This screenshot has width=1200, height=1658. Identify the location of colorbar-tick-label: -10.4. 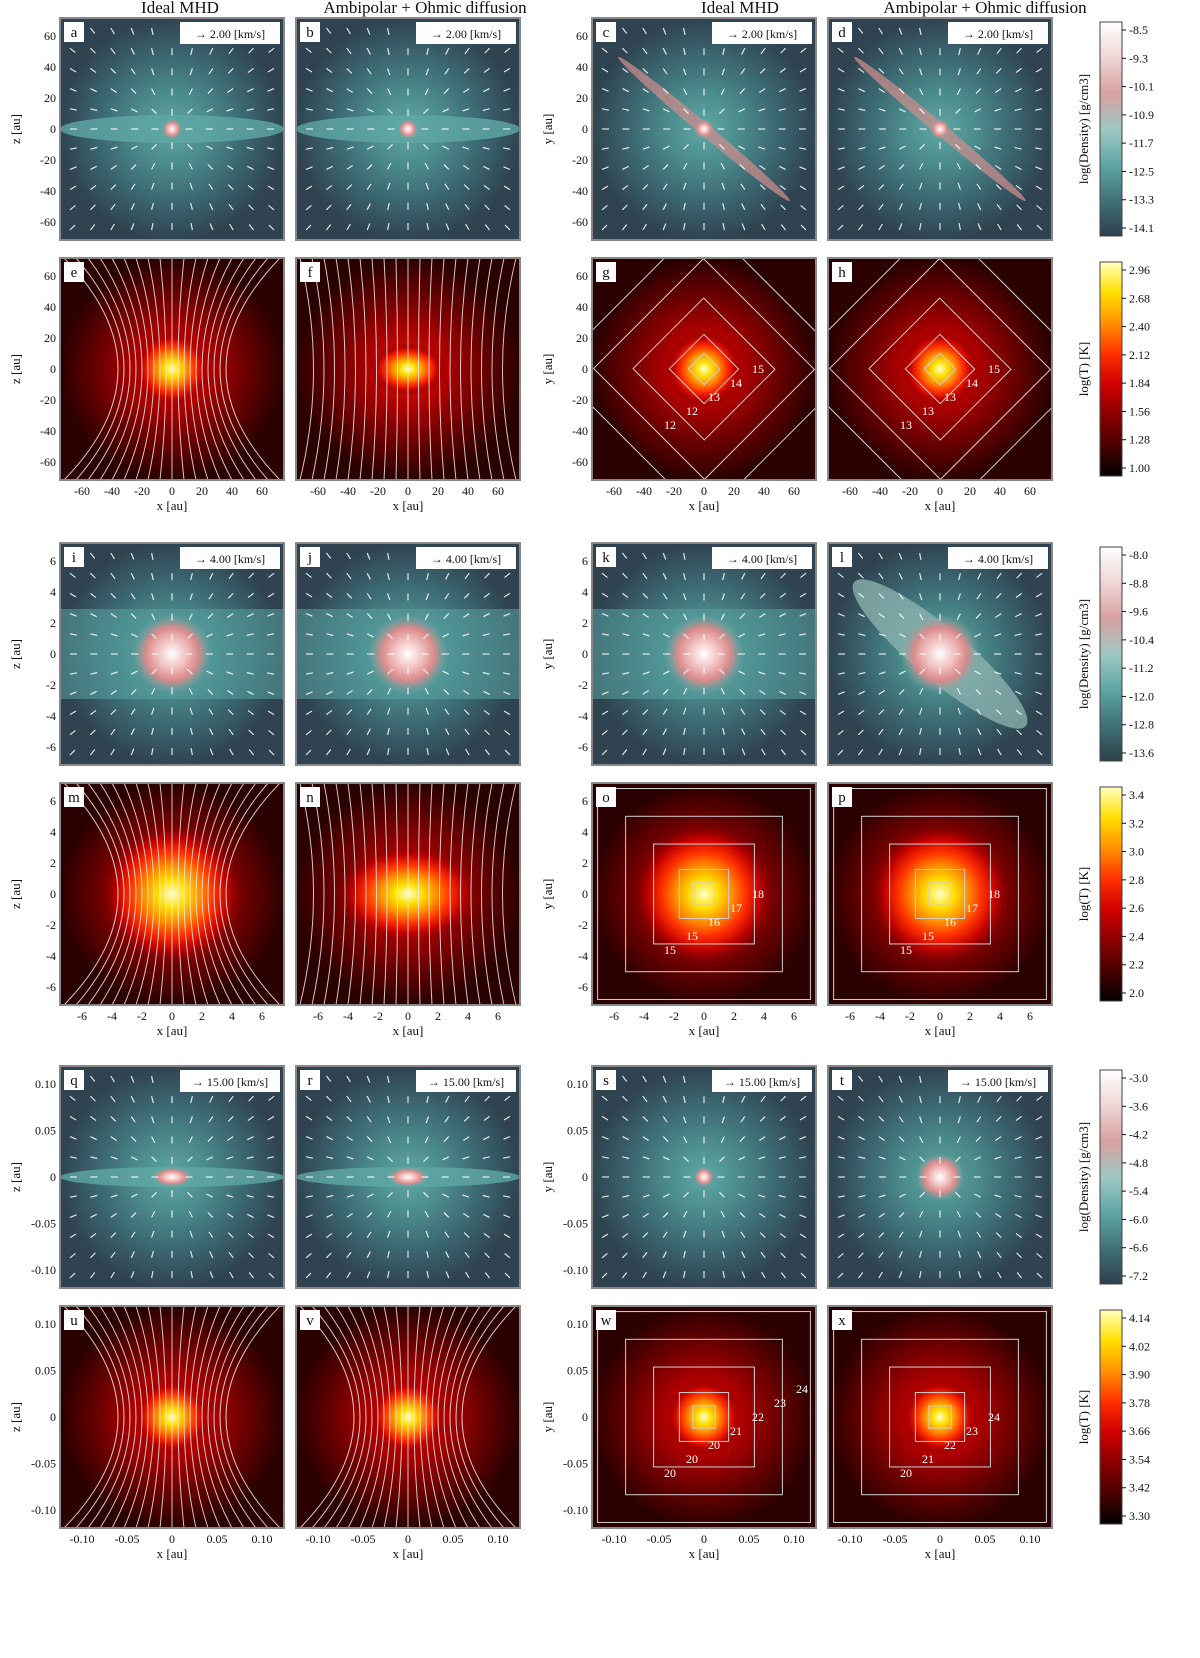
(1141, 640).